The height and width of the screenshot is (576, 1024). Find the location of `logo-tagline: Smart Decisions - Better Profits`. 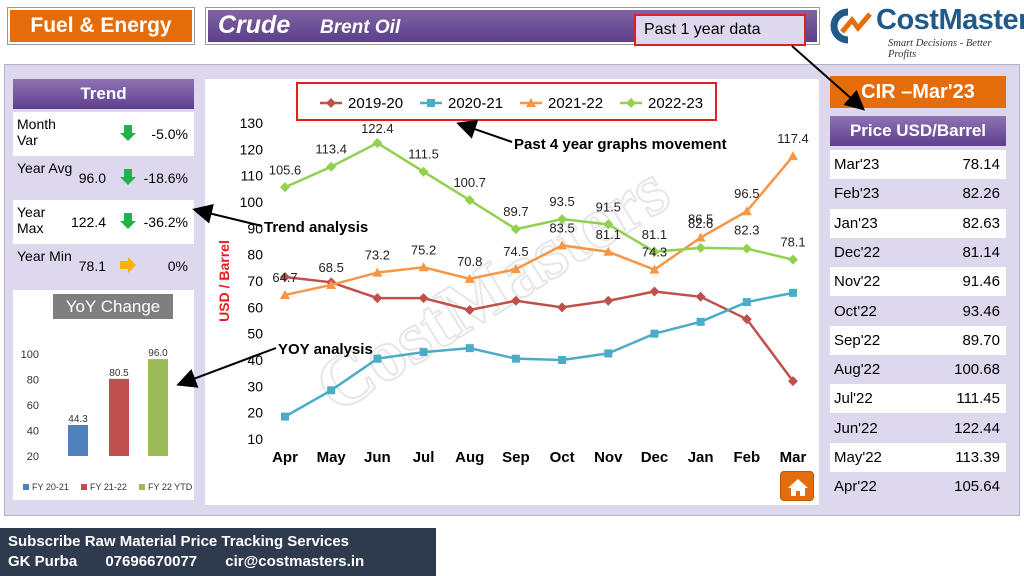

logo-tagline: Smart Decisions - Better Profits is located at coordinates (940, 49).